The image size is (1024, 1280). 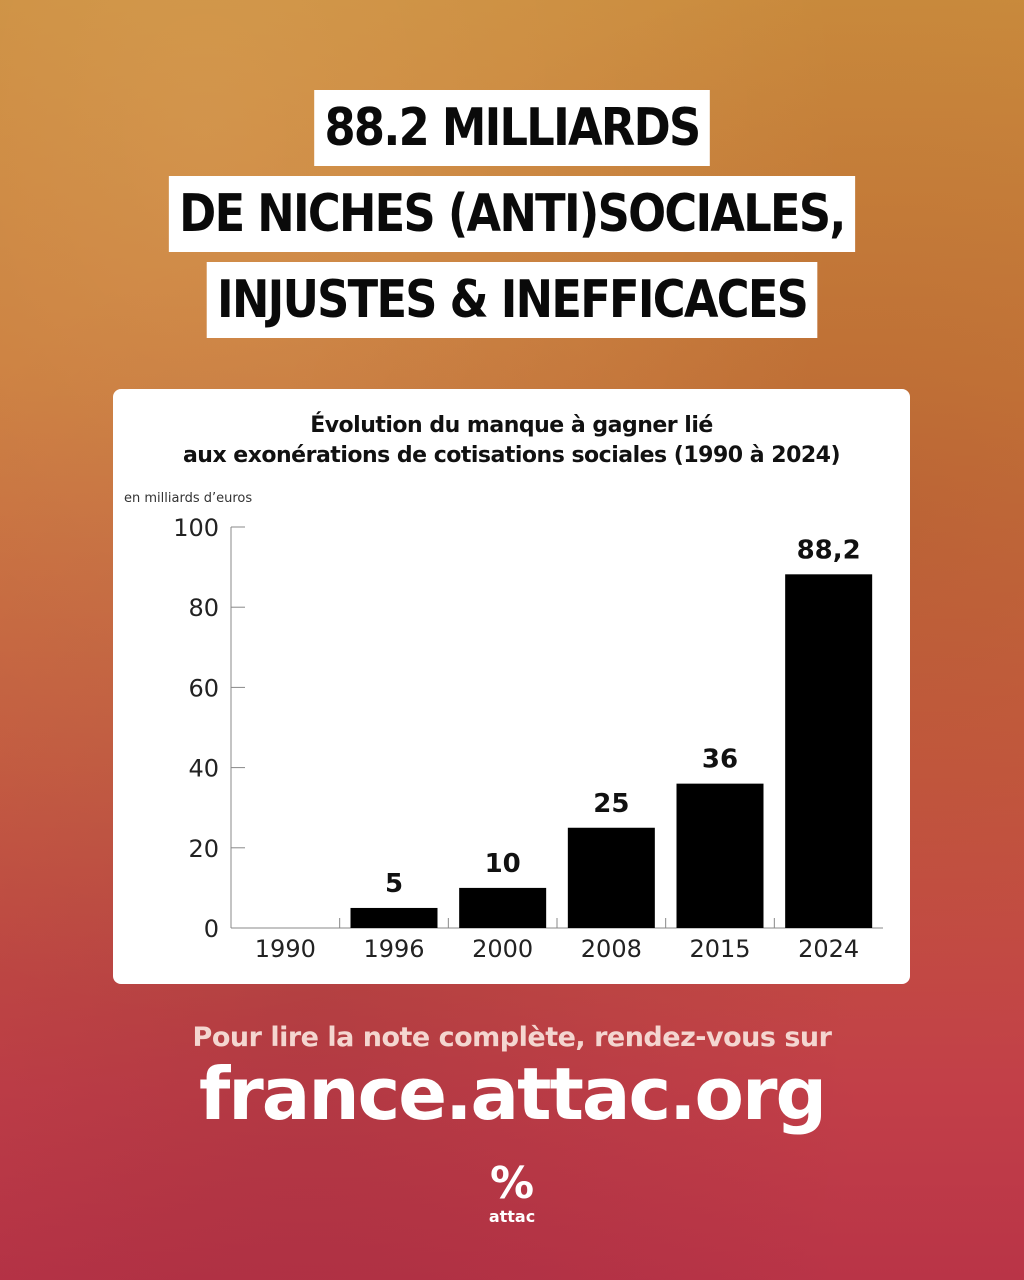 I want to click on headline-line-2: DE NICHES (ANTI)SOCIALES,, so click(x=512, y=214).